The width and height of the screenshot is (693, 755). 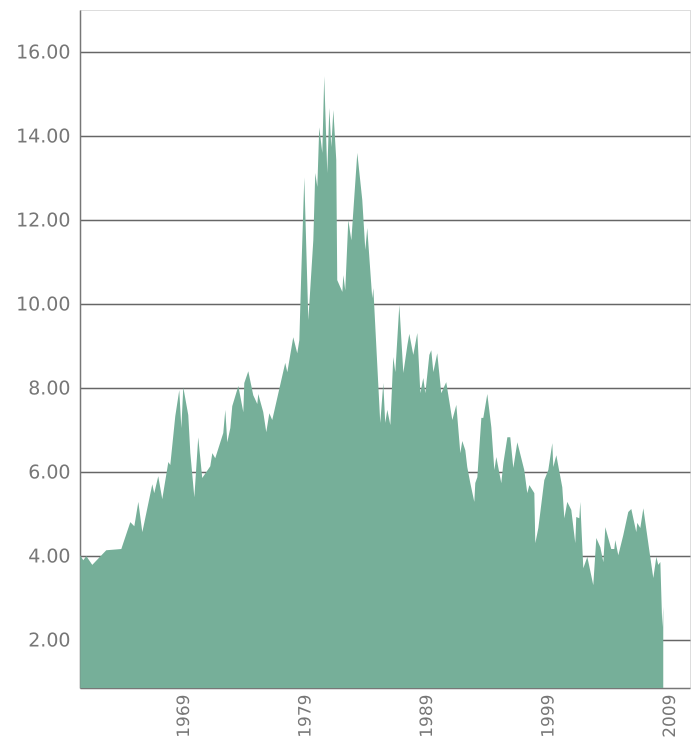 I want to click on y-tick-label: 2.00, so click(x=49, y=641).